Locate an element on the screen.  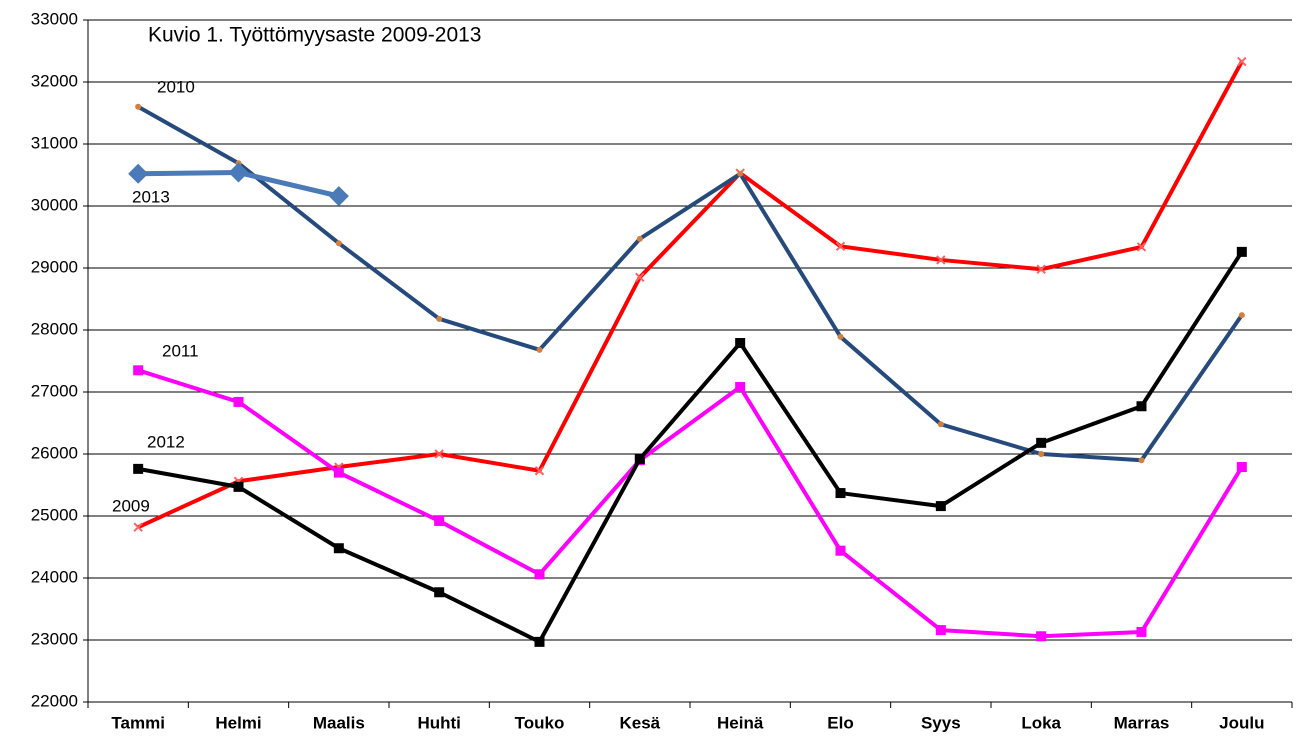
x-tick-label: Maalis is located at coordinates (339, 722).